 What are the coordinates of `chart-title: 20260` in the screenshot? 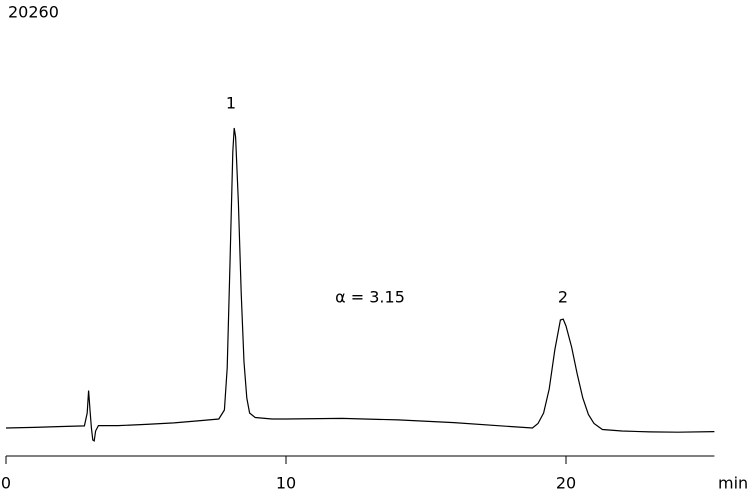 It's located at (33, 12).